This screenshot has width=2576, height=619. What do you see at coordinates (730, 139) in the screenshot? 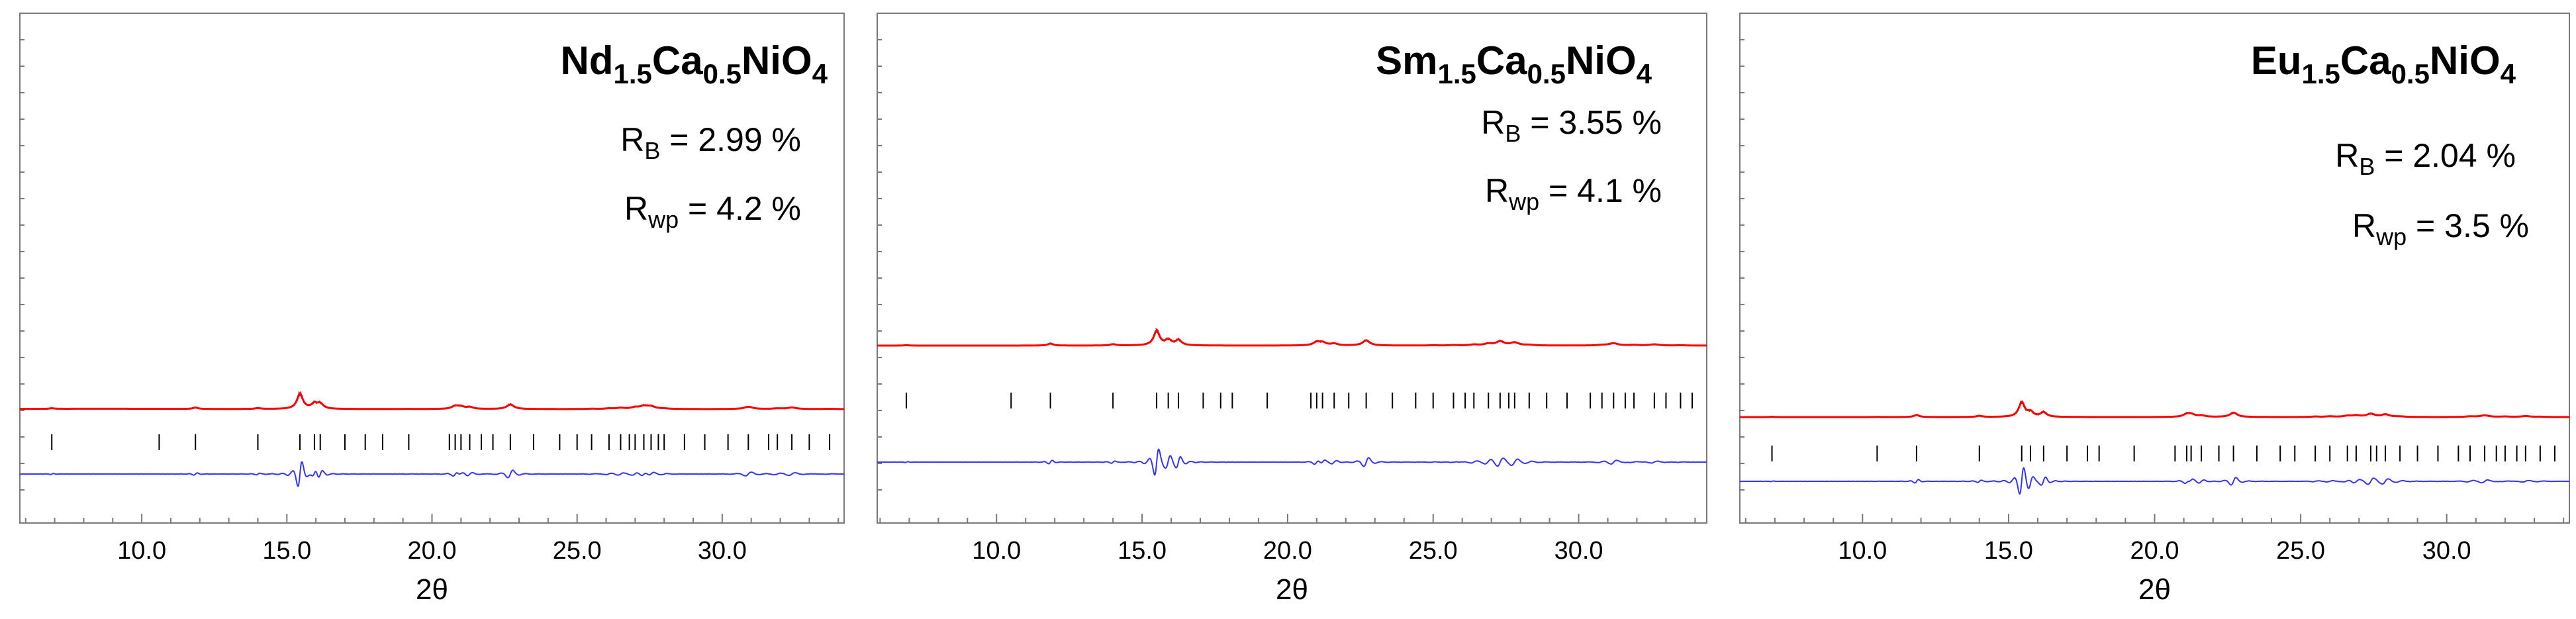
I see `rb-annotation-value: = 2.99 %` at bounding box center [730, 139].